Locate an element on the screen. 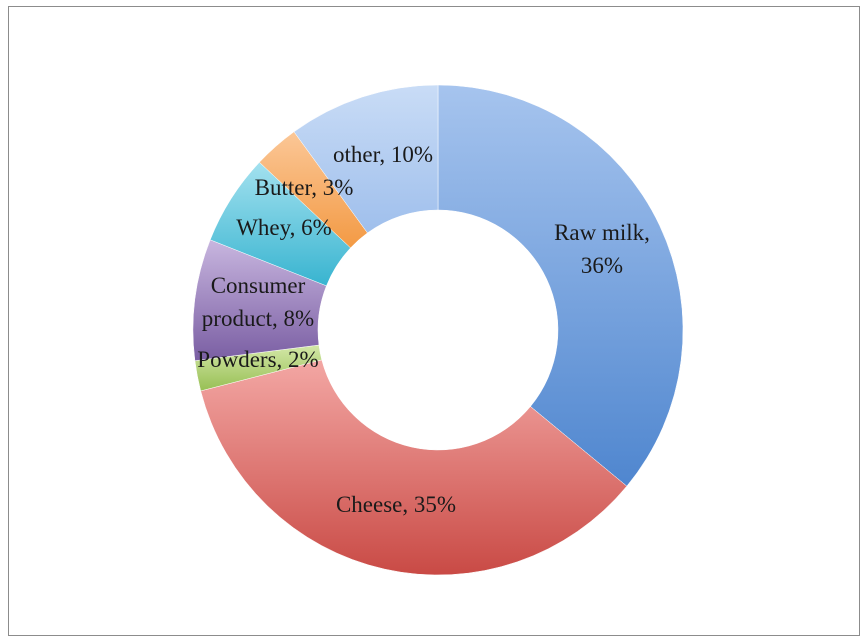 This screenshot has width=861, height=637. label-whey: Whey, 6% is located at coordinates (284, 227).